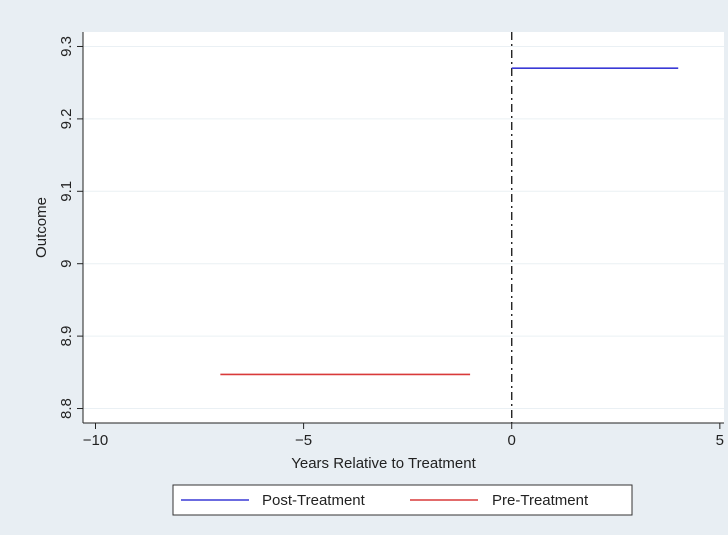 The image size is (728, 535). I want to click on legend-label-post-treatment: Post-Treatment, so click(314, 500).